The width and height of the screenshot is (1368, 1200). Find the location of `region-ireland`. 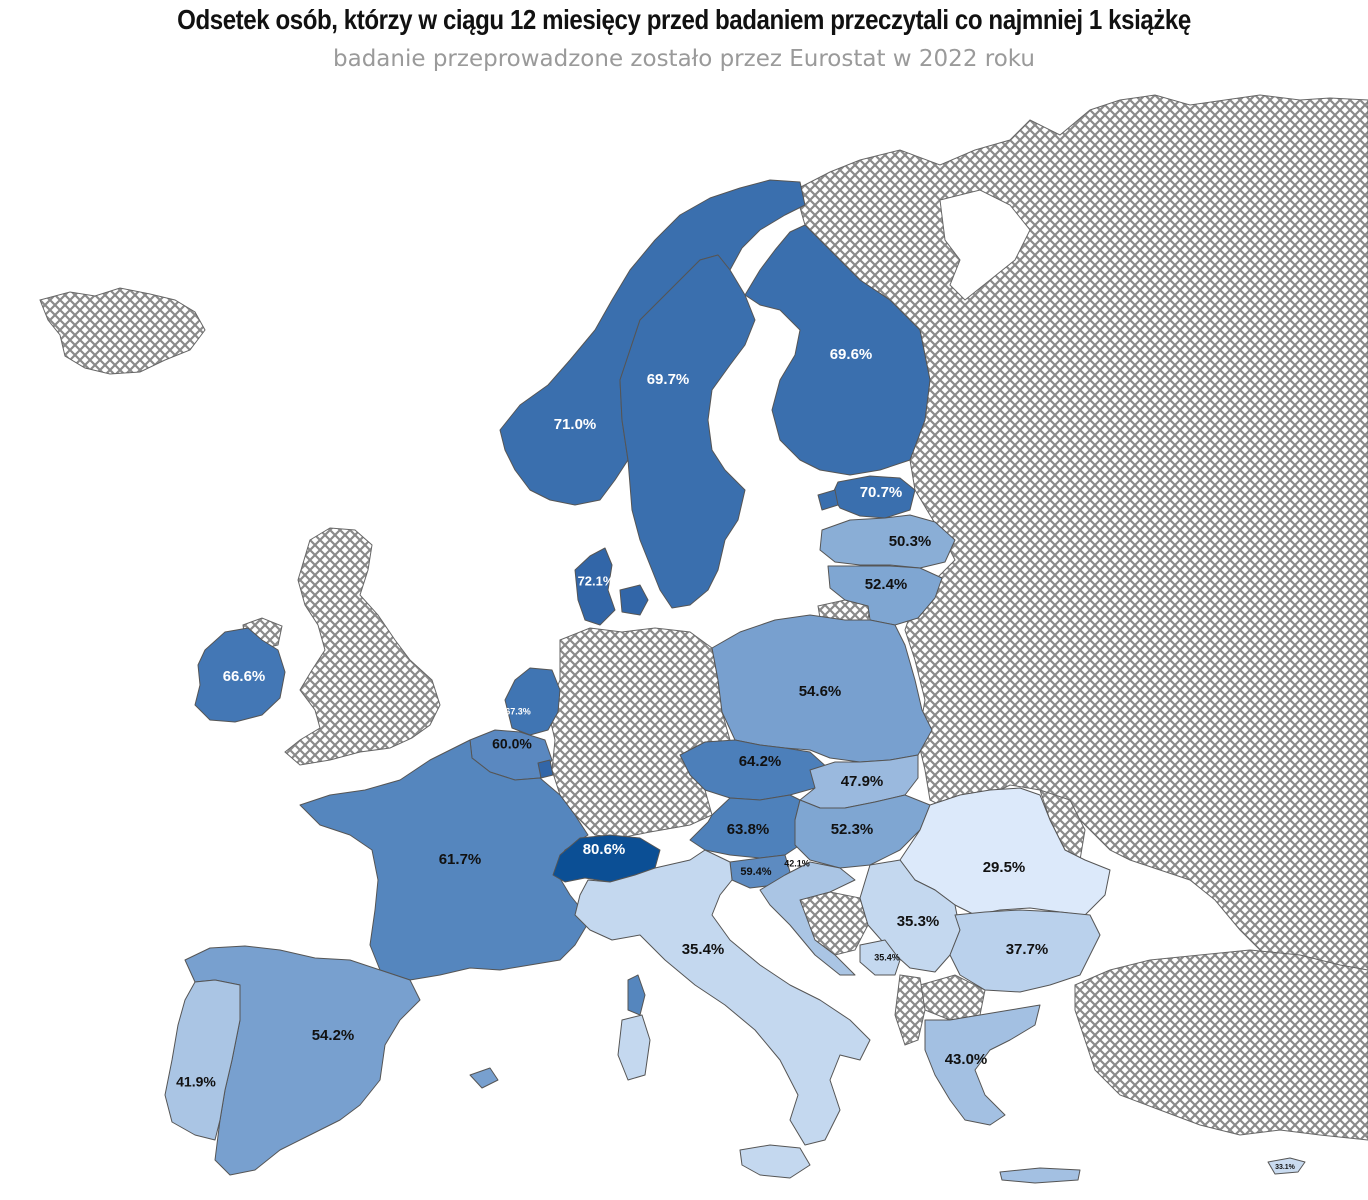

region-ireland is located at coordinates (240, 675).